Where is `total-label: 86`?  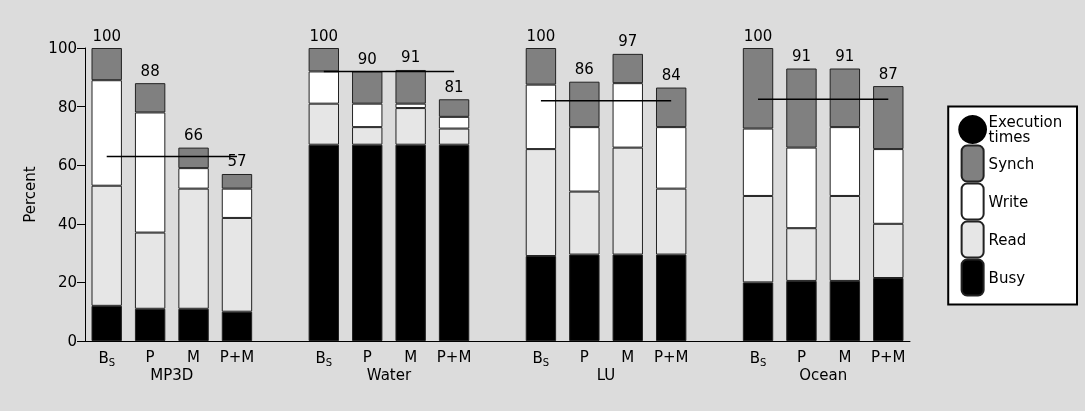
total-label: 86 is located at coordinates (584, 69).